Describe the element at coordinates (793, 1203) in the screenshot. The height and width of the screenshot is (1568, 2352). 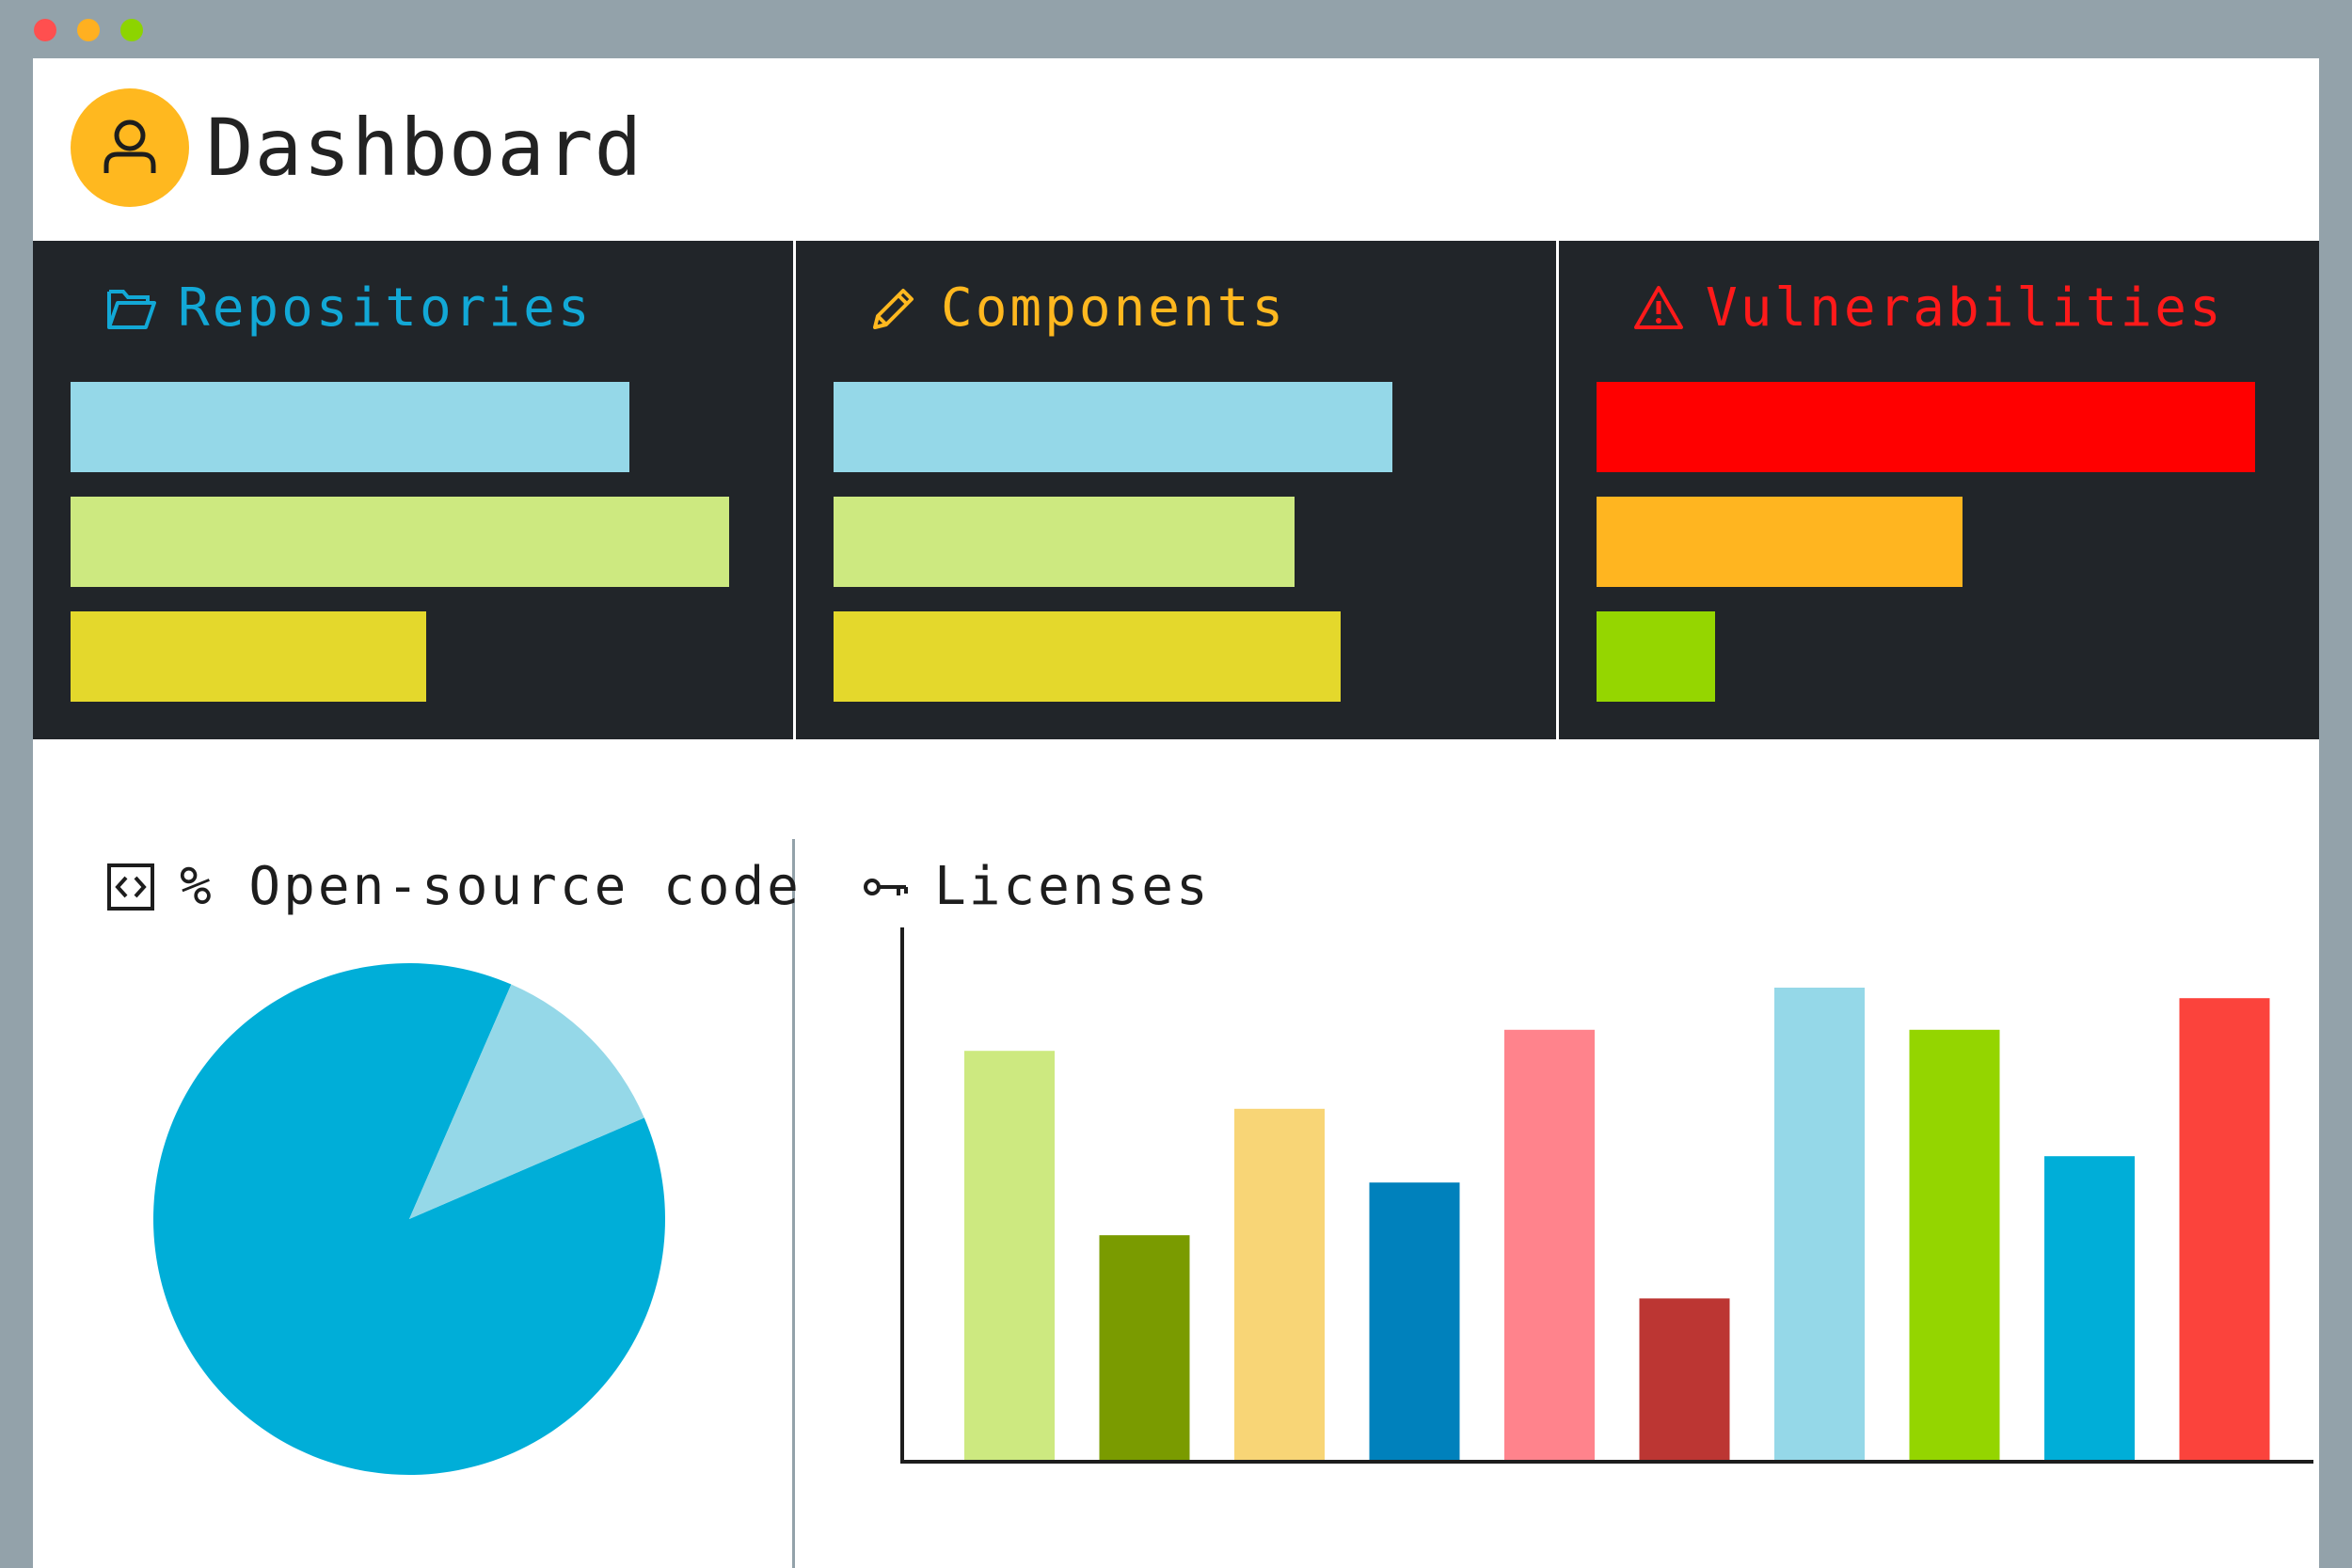
I see `section-divider` at that location.